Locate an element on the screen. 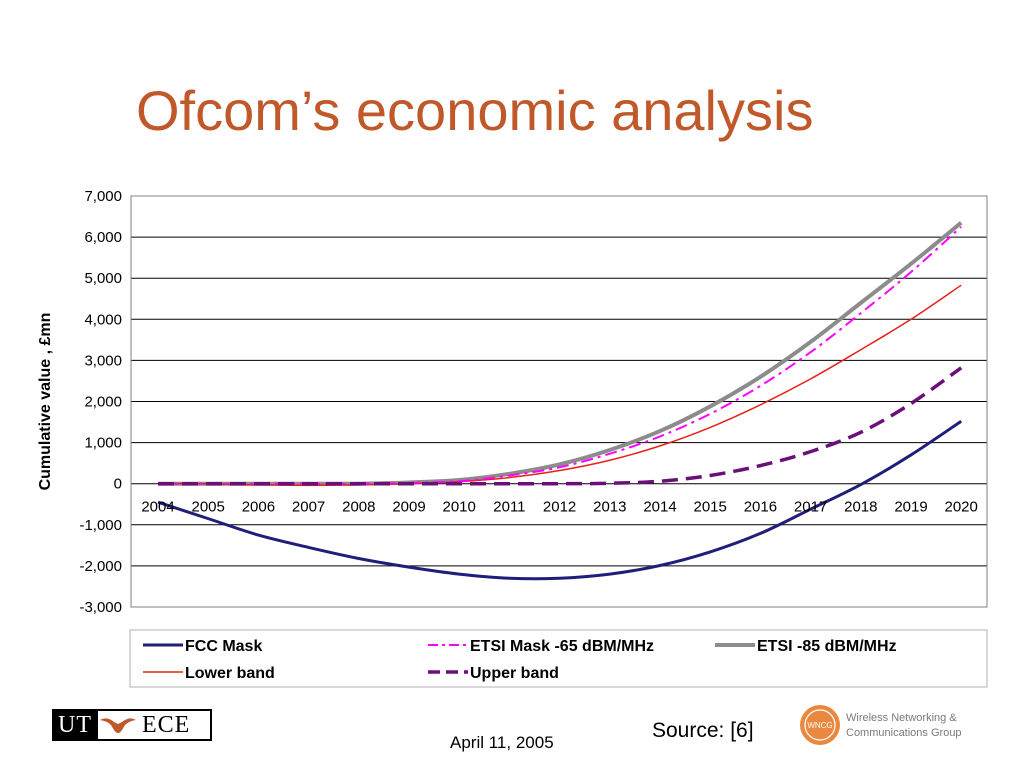 The image size is (1024, 768). x-tick-label: 2012 is located at coordinates (559, 507).